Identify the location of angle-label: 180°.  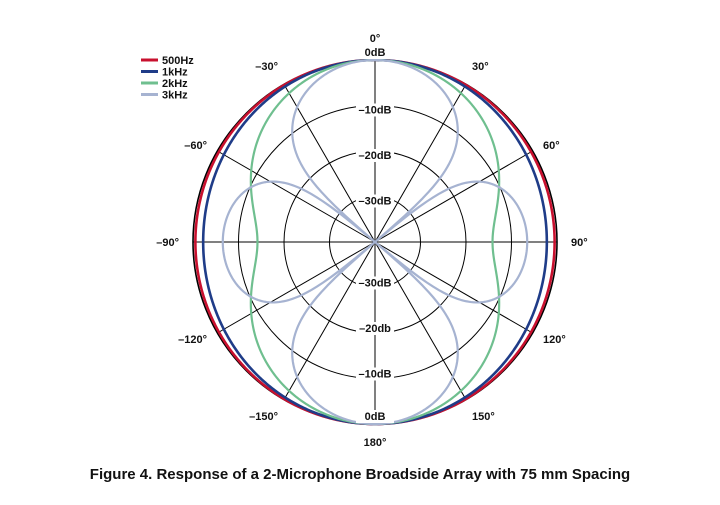
(375, 443).